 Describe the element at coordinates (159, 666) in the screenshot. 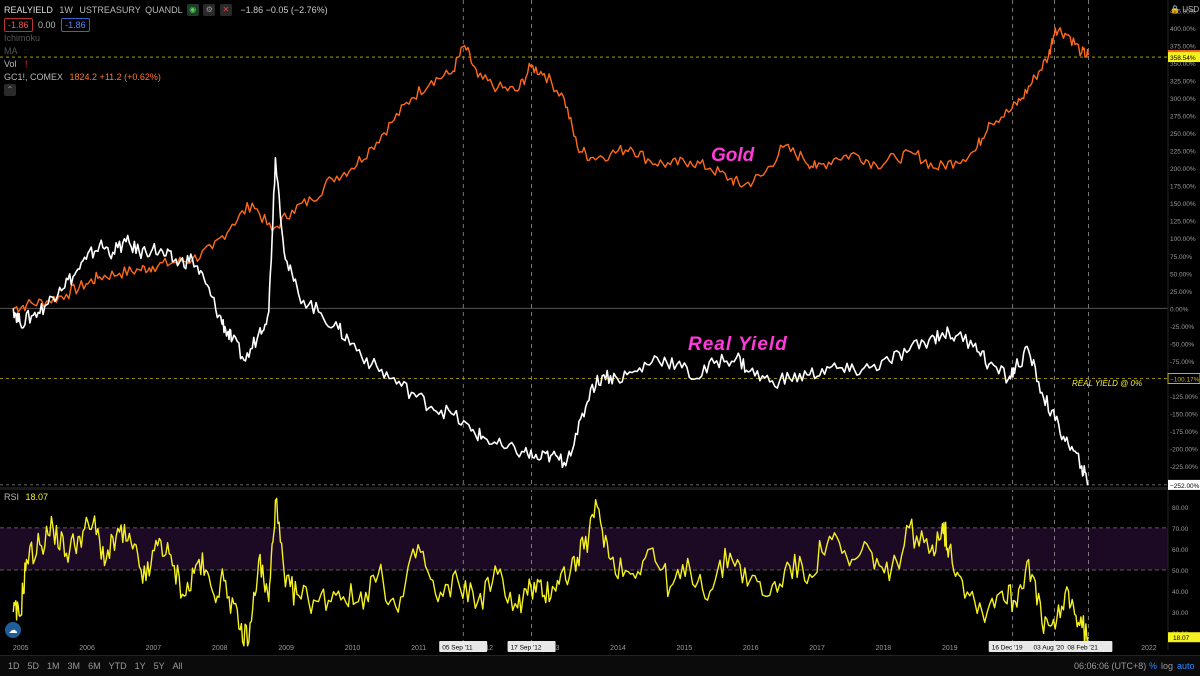

I see `timeframe-5y: 5Y` at that location.